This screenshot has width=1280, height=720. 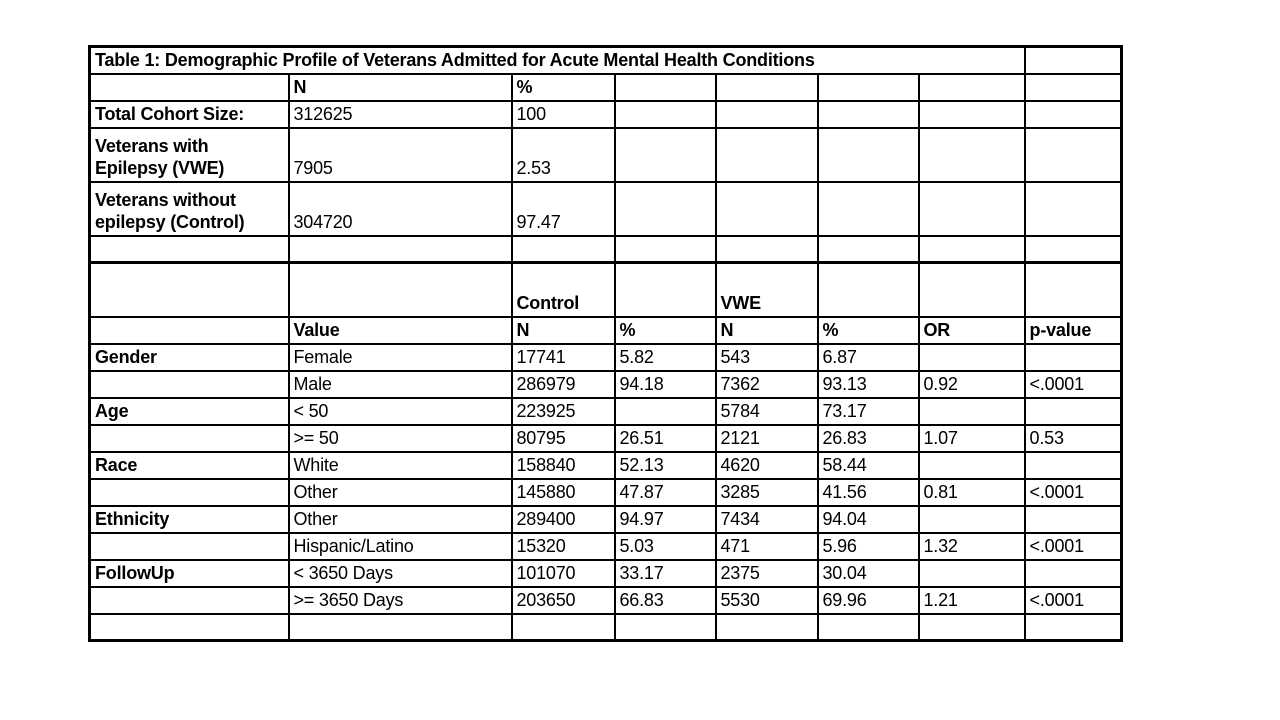 I want to click on cell-category: Ethnicity, so click(x=189, y=519).